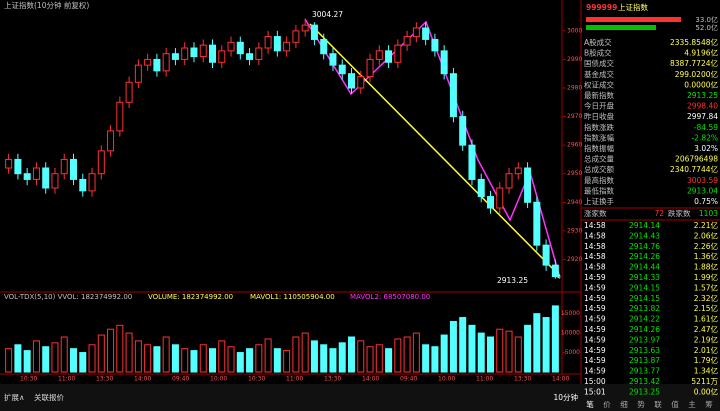  What do you see at coordinates (601, 7) in the screenshot?
I see `stock-code: 999999` at bounding box center [601, 7].